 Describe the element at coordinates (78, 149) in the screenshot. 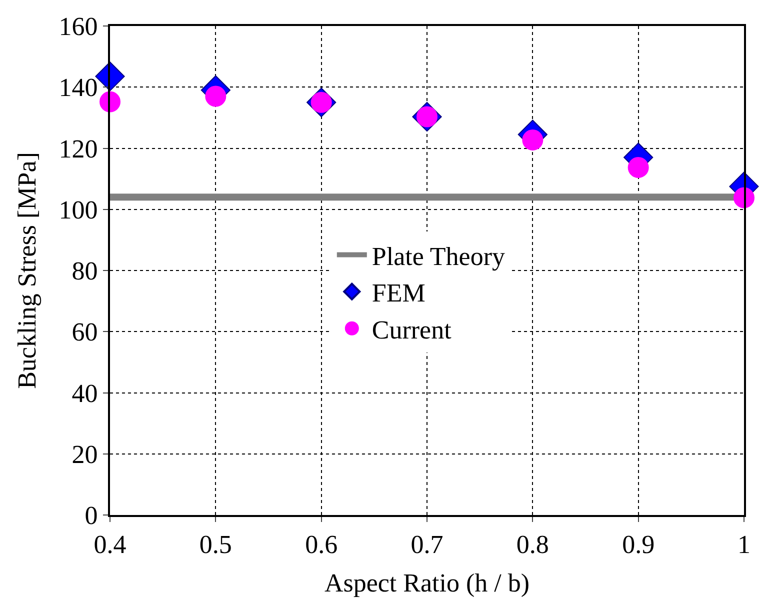

I see `y-tick-label: 120` at that location.